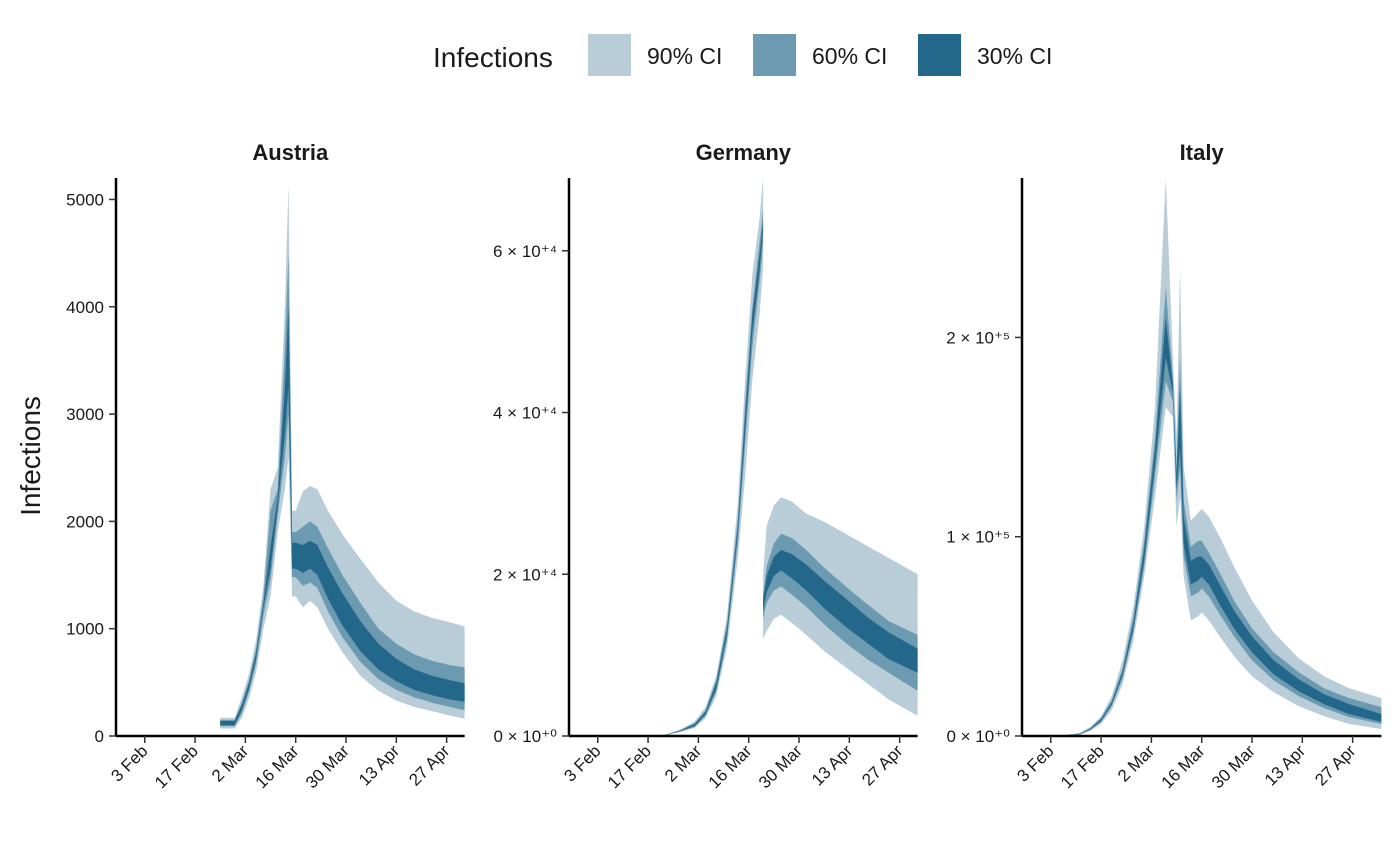  I want to click on y-tick-label: 4000, so click(85, 307).